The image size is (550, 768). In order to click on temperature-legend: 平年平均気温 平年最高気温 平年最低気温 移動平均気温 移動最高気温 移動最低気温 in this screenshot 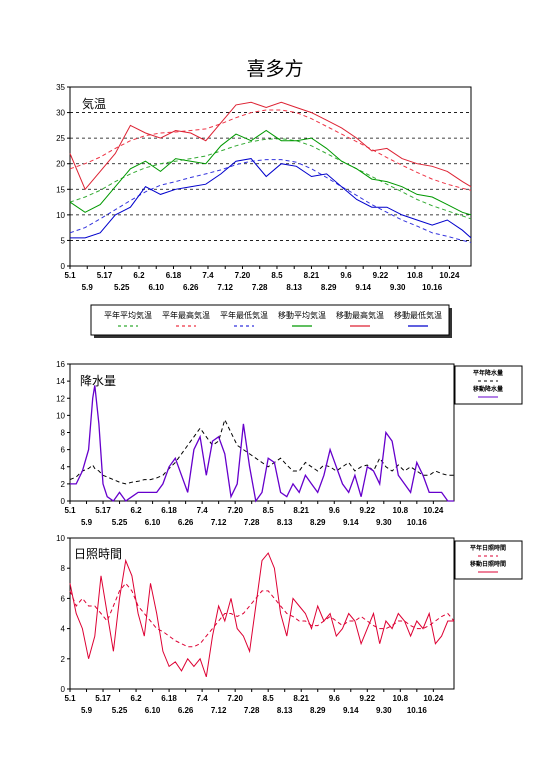, I will do `click(271, 321)`.